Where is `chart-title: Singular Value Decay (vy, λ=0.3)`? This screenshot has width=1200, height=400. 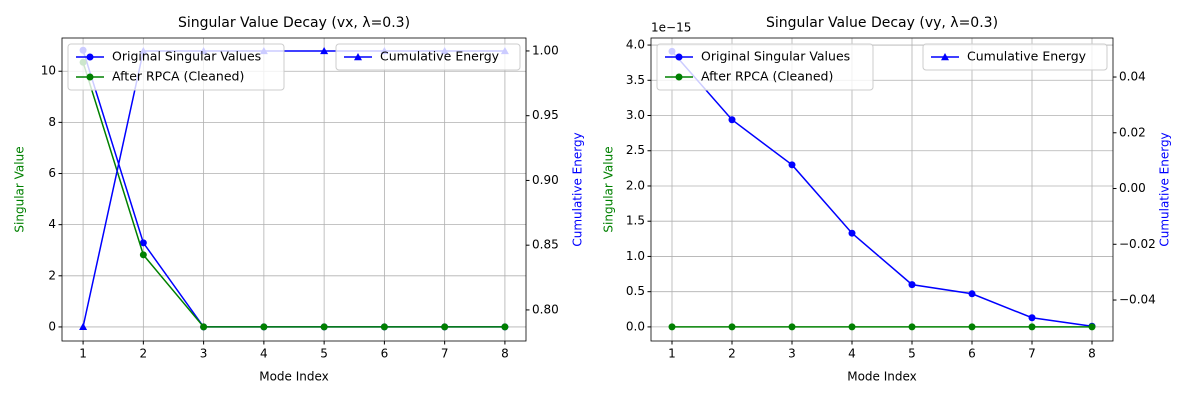
chart-title: Singular Value Decay (vy, λ=0.3) is located at coordinates (882, 23).